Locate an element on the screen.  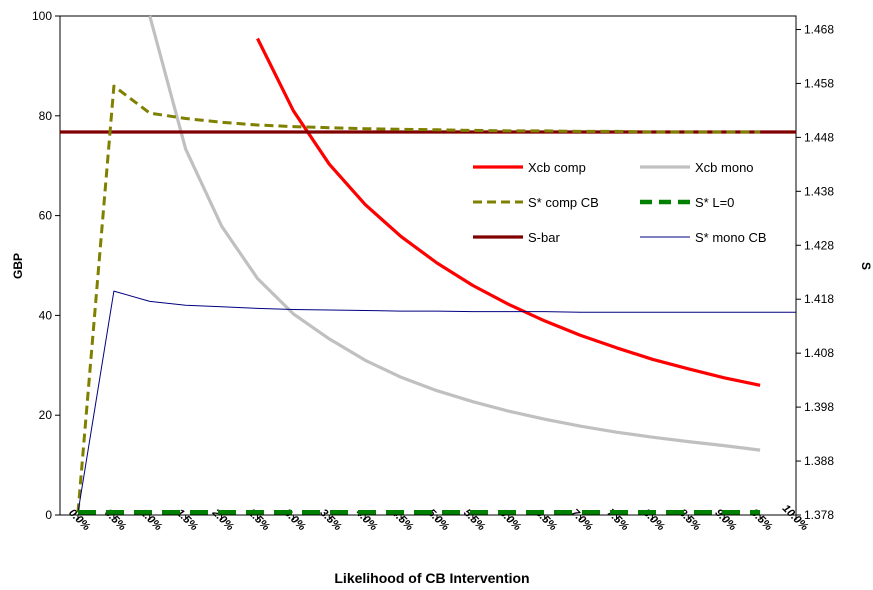
legend-label: S* mono CB is located at coordinates (731, 237).